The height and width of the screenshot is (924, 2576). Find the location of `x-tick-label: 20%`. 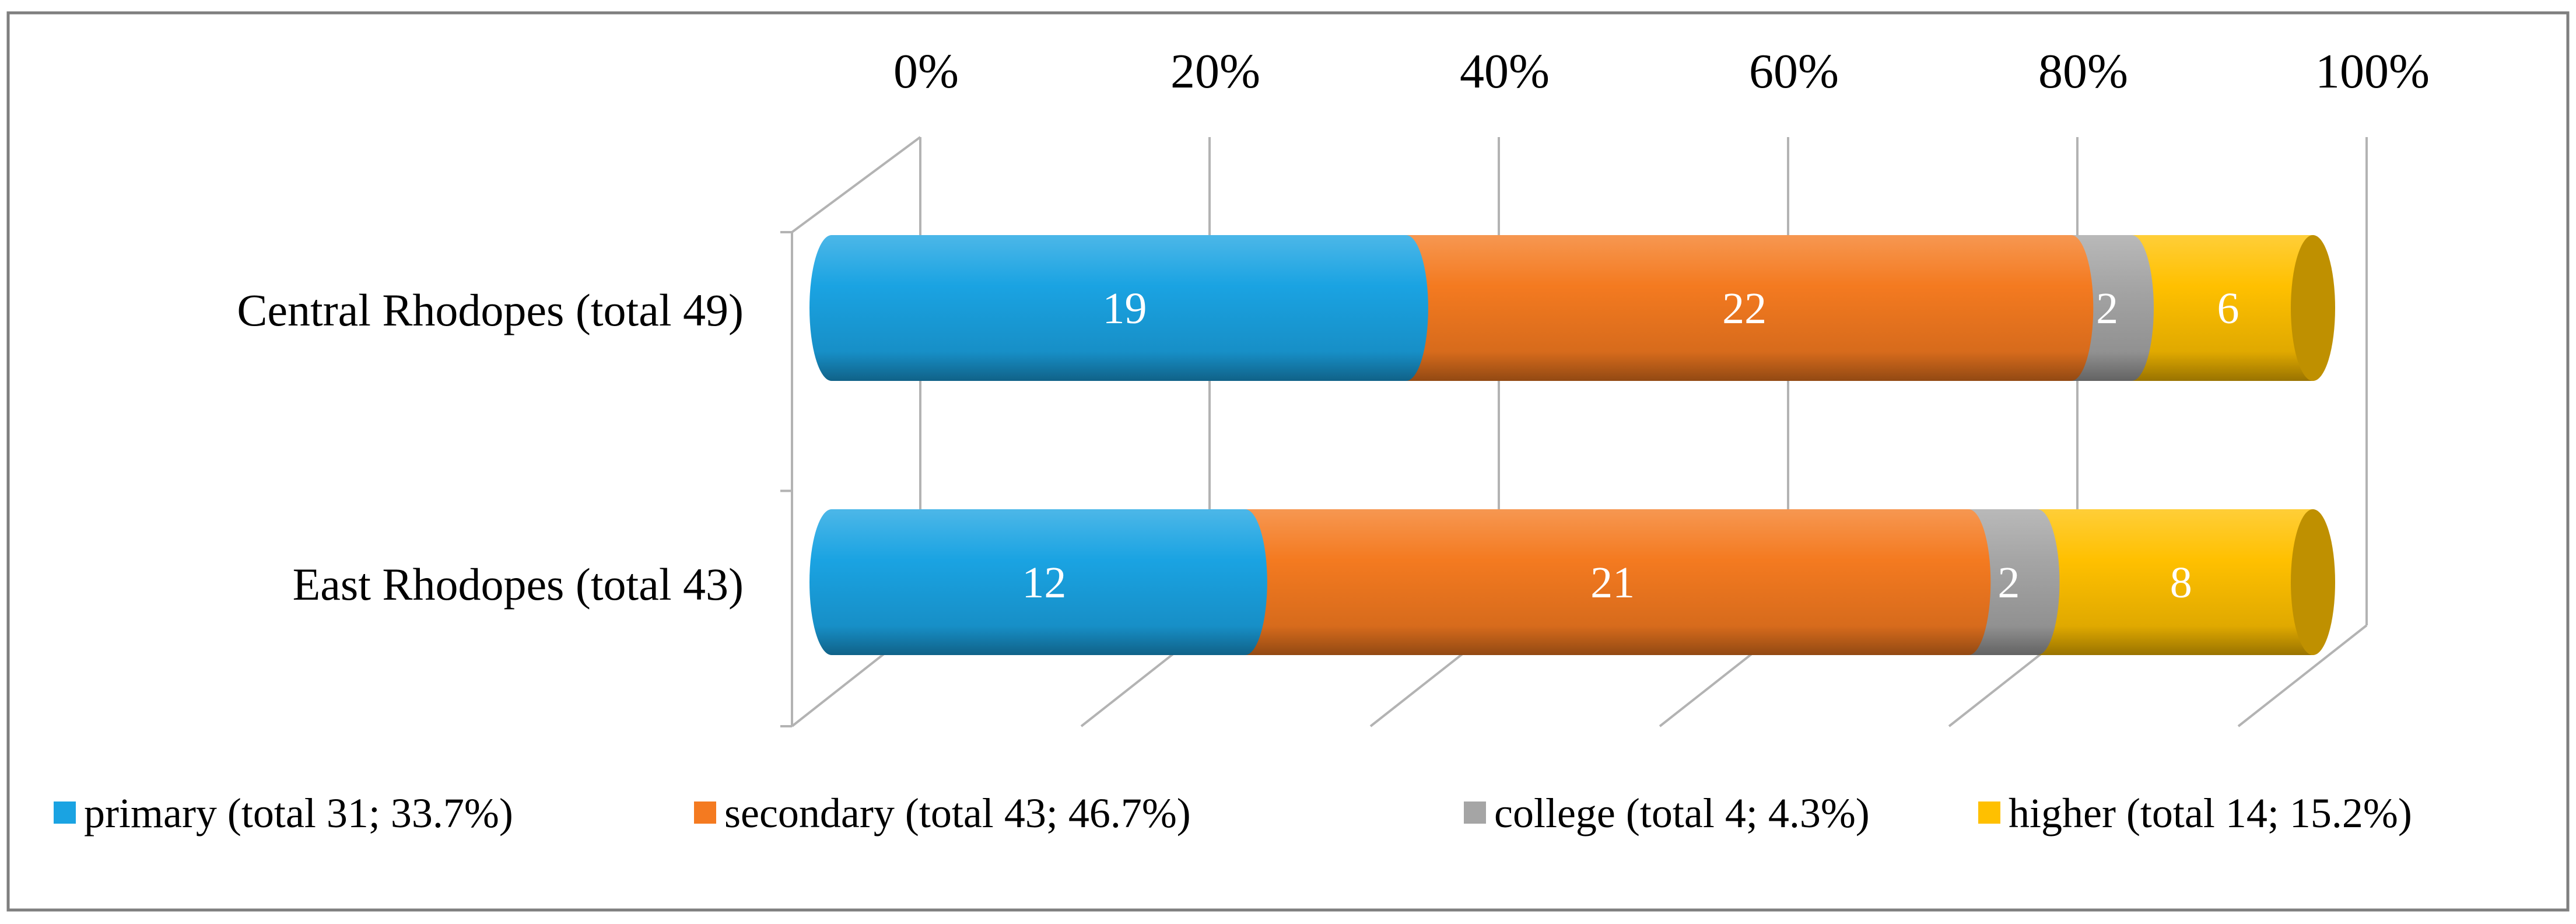

x-tick-label: 20% is located at coordinates (1215, 71).